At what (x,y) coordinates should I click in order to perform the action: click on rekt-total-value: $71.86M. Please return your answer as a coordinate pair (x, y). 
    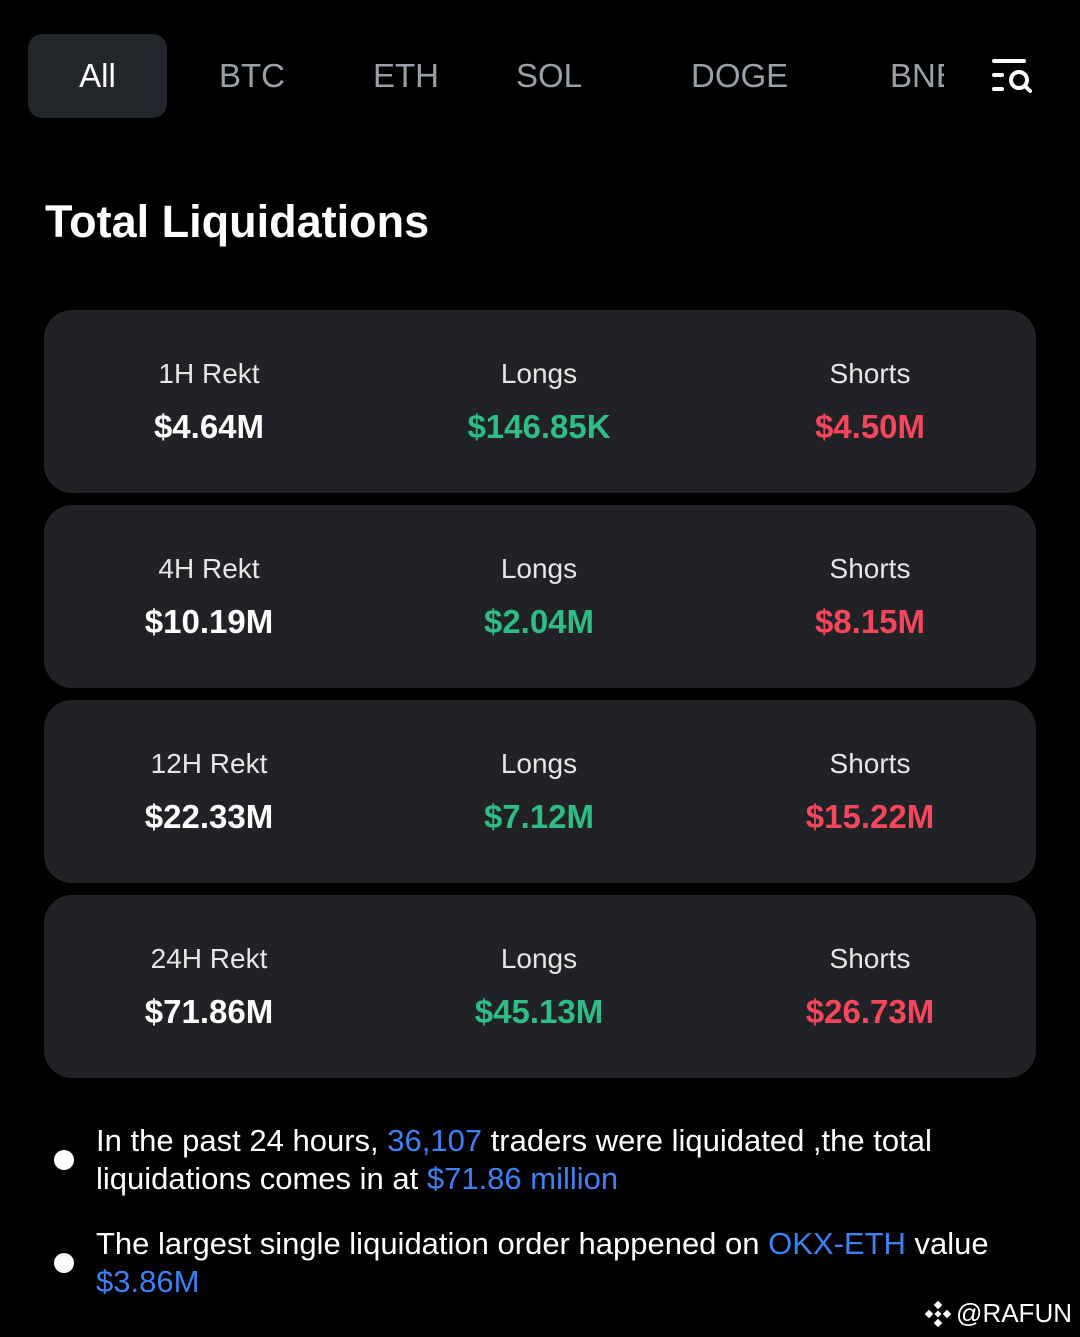
    Looking at the image, I should click on (209, 1011).